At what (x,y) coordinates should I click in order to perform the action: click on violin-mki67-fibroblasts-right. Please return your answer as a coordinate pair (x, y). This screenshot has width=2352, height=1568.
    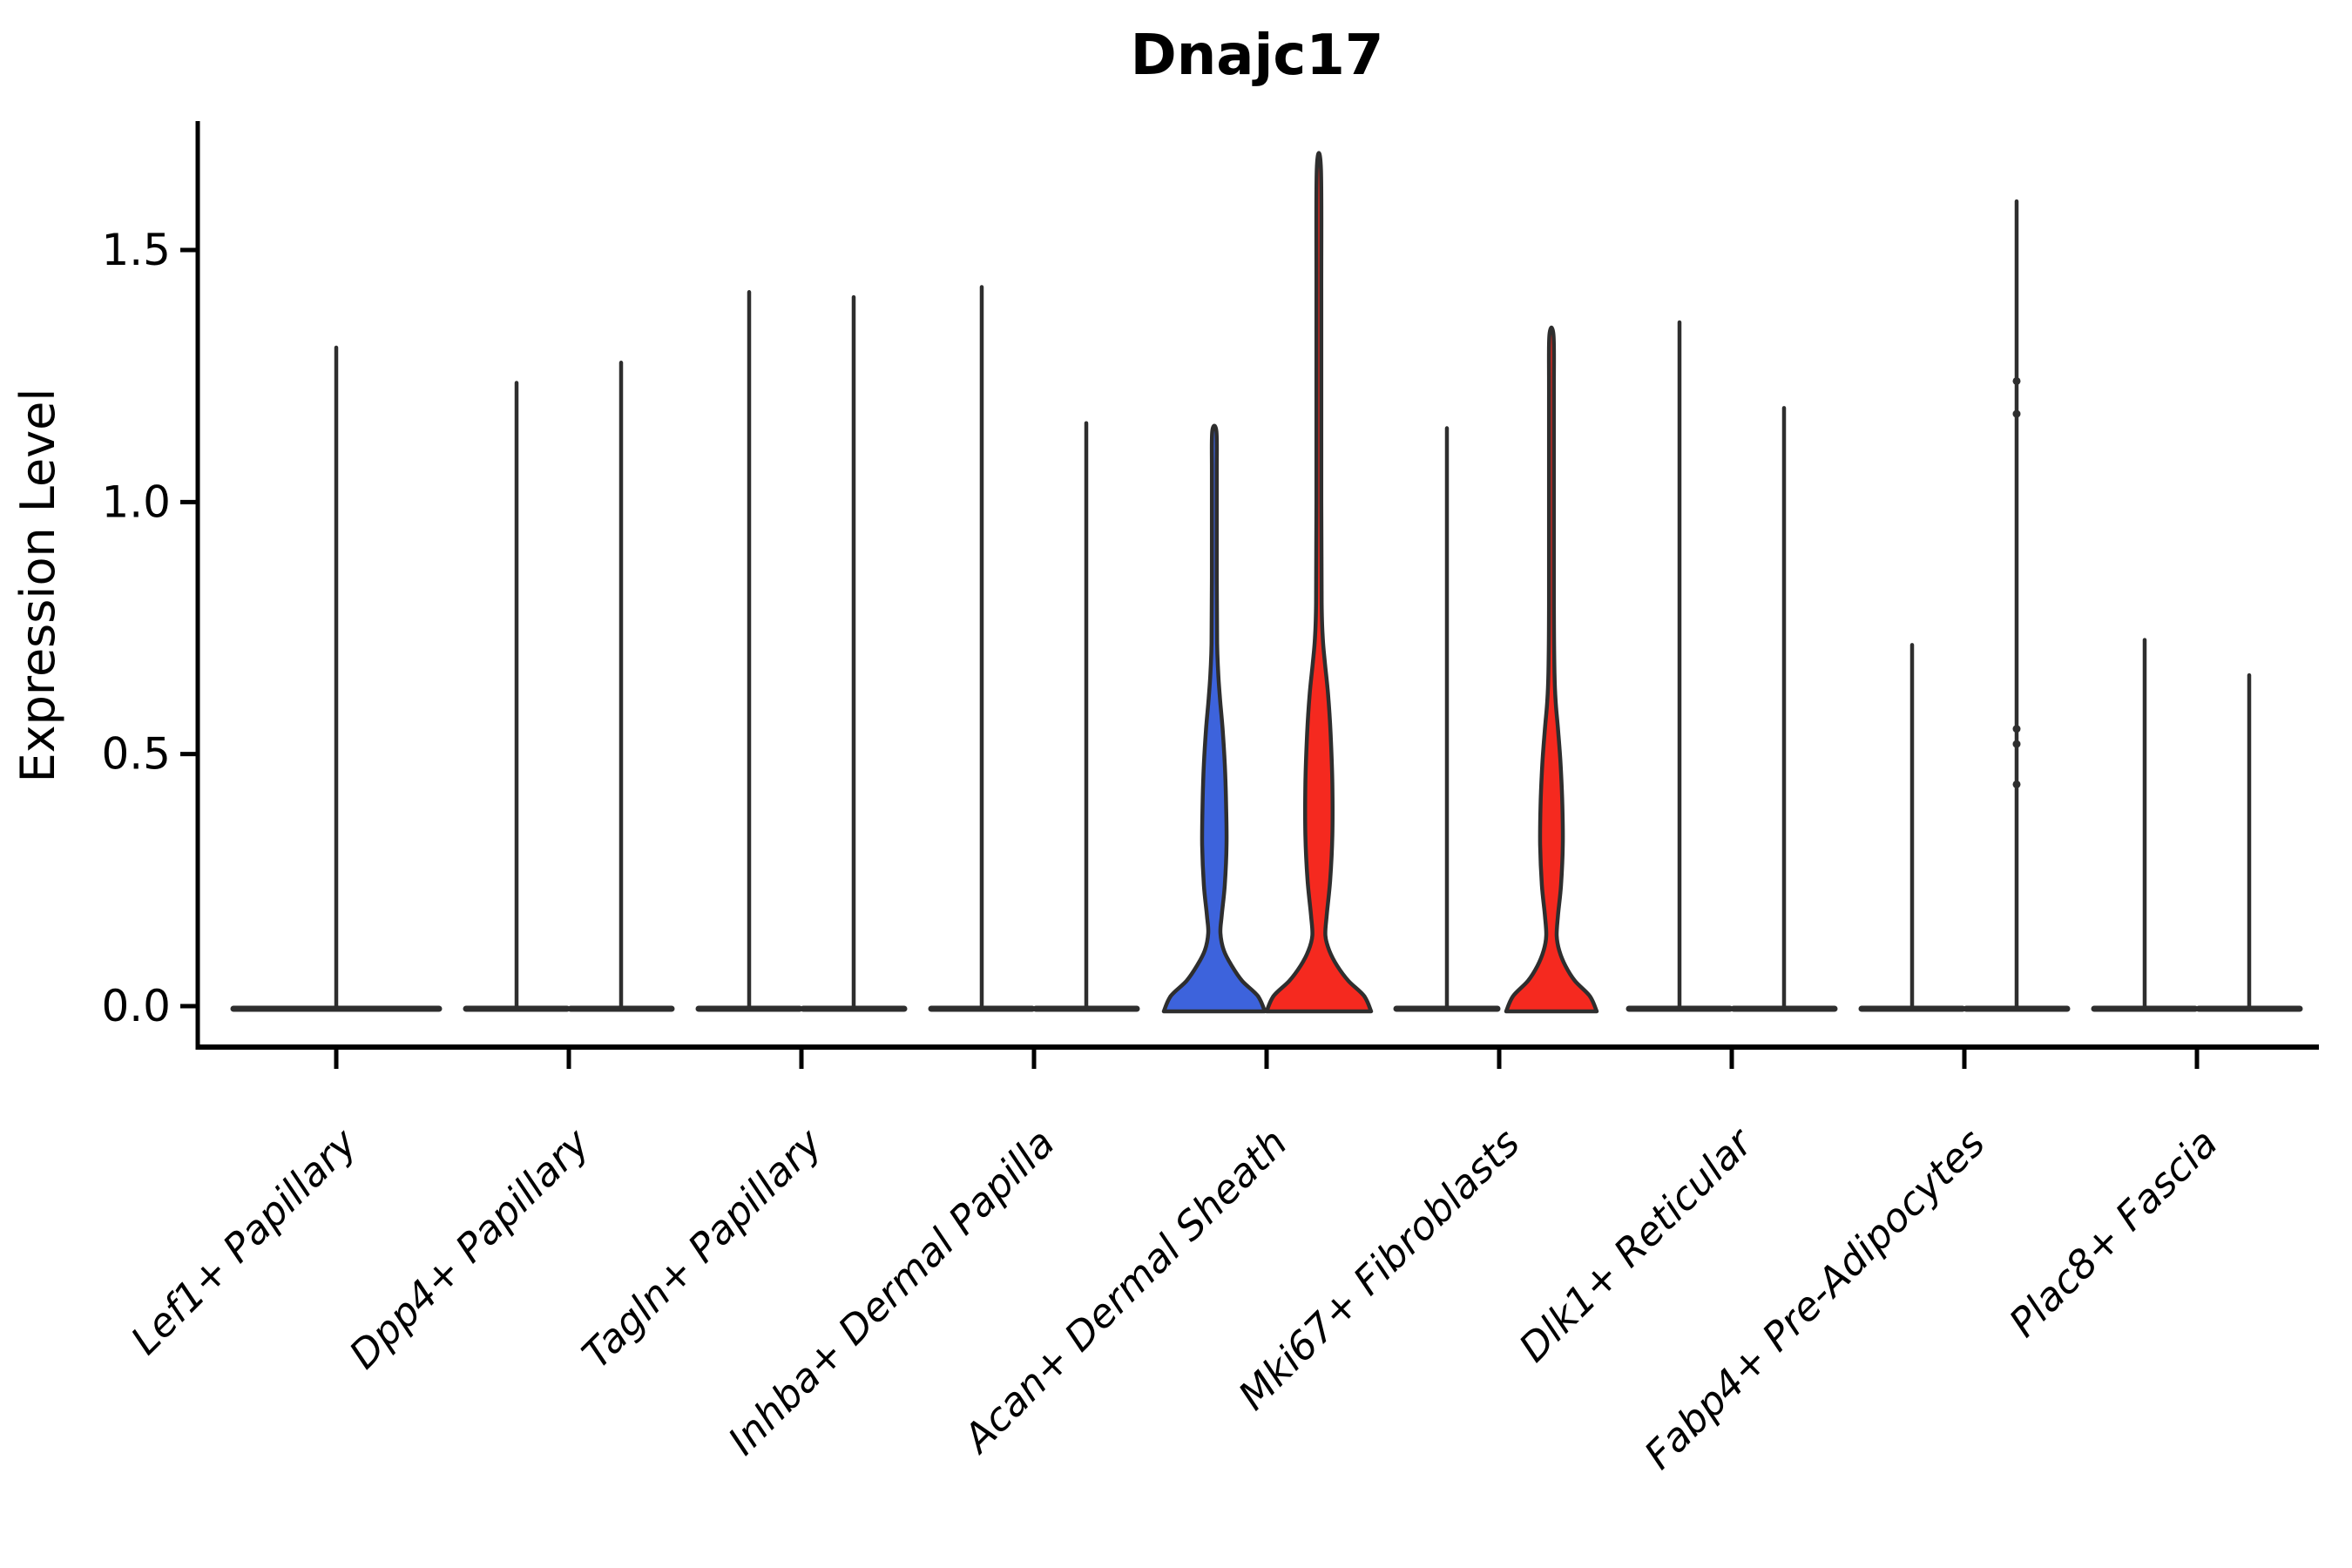
    Looking at the image, I should click on (1551, 669).